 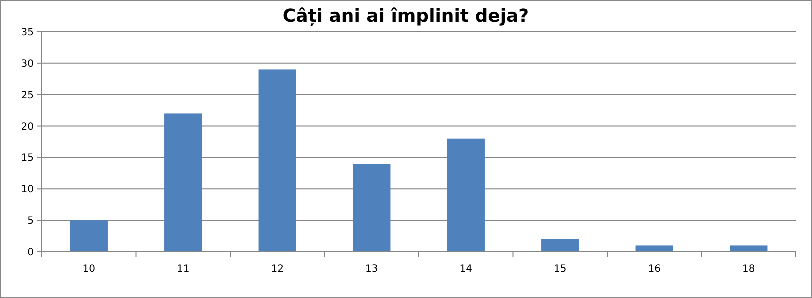 What do you see at coordinates (406, 16) in the screenshot?
I see `chart-title: Câți ani ai împlinit deja?` at bounding box center [406, 16].